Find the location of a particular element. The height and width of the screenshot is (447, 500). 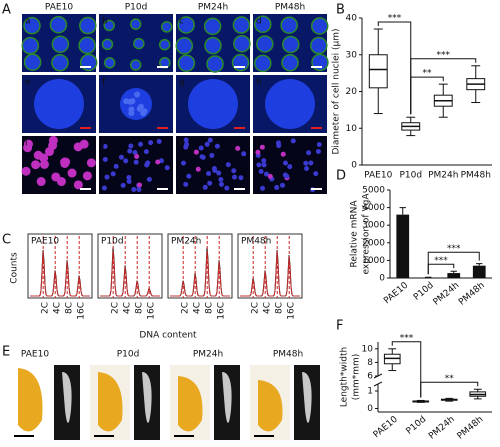

y-tick-label: 1 is located at coordinates (370, 392).